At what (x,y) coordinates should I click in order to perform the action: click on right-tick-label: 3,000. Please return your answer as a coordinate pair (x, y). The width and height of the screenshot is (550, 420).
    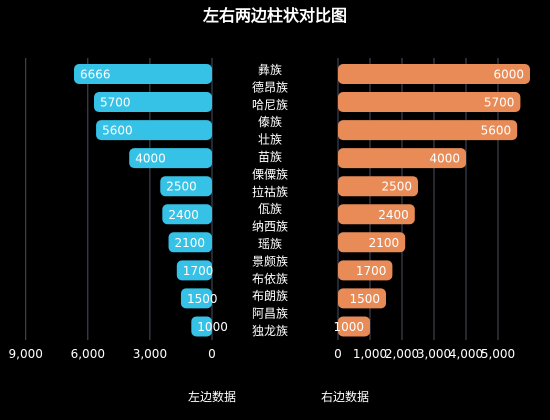
    Looking at the image, I should click on (434, 354).